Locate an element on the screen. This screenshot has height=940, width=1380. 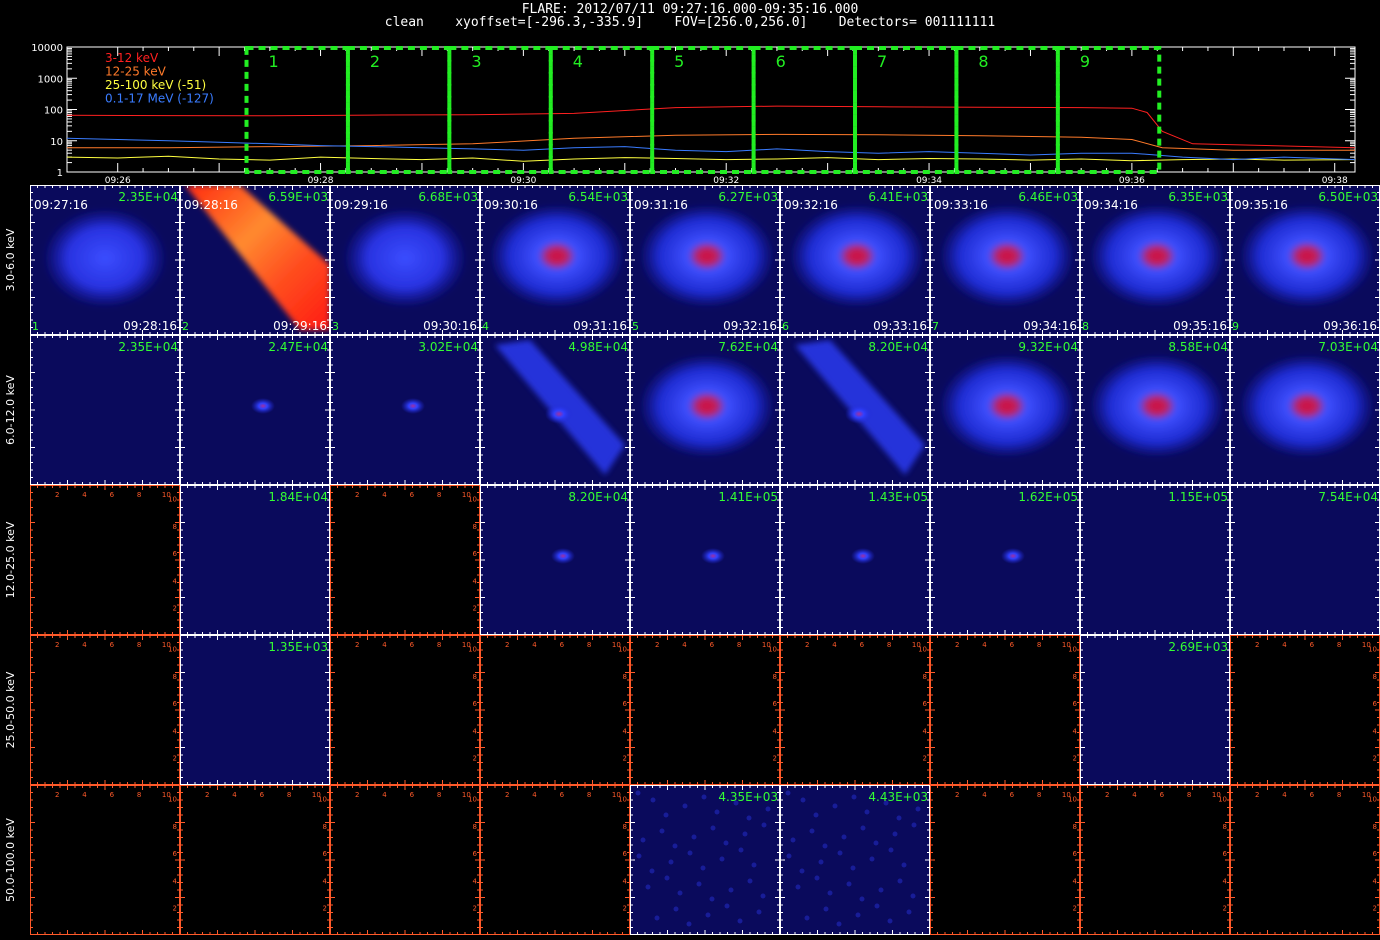
image-panel: 6.50E+03 09:35:16 09:36:16 9 is located at coordinates (1305, 260).